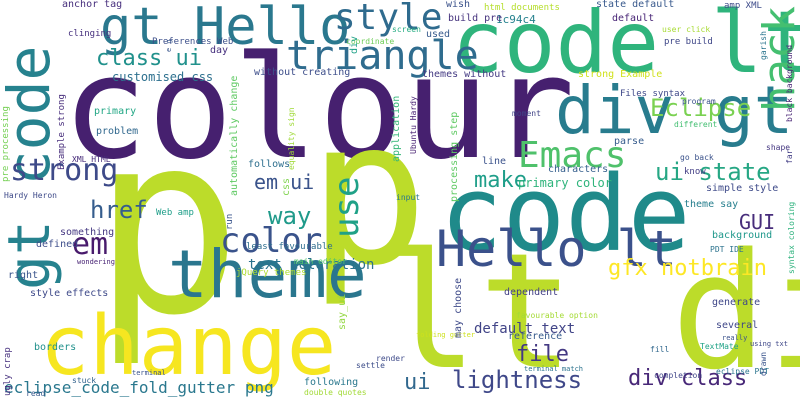 This screenshot has width=800, height=400. What do you see at coordinates (446, 335) in the screenshot?
I see `word: folding gutter` at bounding box center [446, 335].